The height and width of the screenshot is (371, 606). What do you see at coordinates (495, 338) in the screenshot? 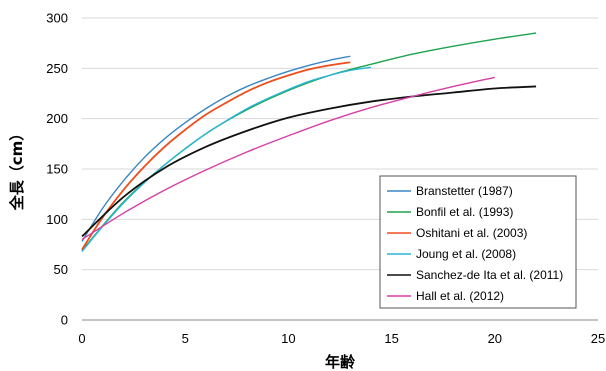
I see `x-tick-label: 20` at bounding box center [495, 338].